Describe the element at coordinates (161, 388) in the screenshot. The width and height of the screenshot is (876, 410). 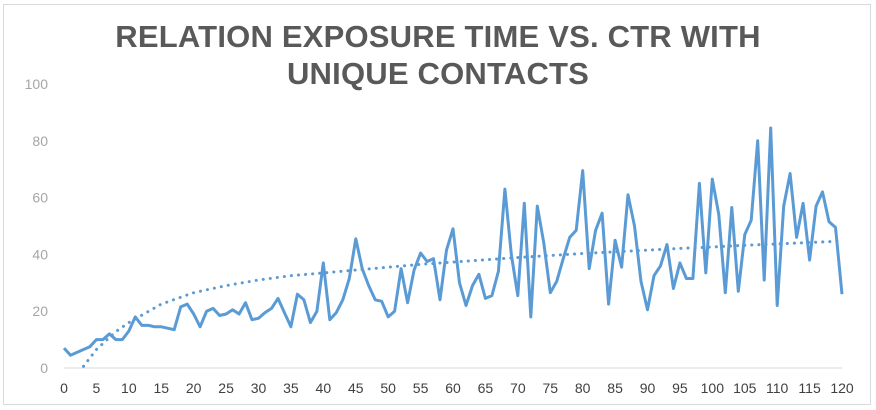
I see `x-tick-label: 15` at that location.